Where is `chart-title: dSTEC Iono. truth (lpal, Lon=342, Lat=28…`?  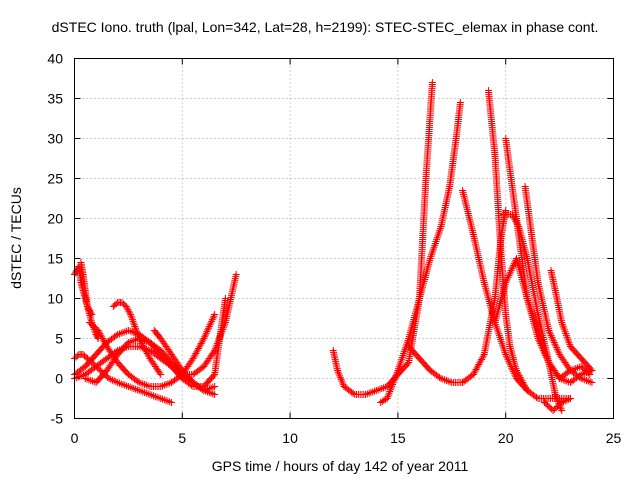 chart-title: dSTEC Iono. truth (lpal, Lon=342, Lat=28… is located at coordinates (325, 27).